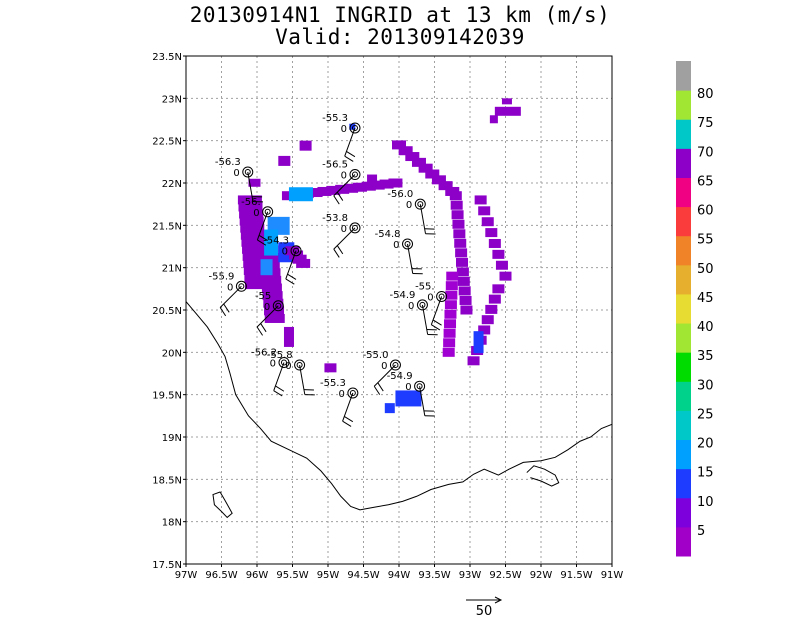 This screenshot has height=618, width=800. What do you see at coordinates (228, 162) in the screenshot?
I see `observation-value: -56.3` at bounding box center [228, 162].